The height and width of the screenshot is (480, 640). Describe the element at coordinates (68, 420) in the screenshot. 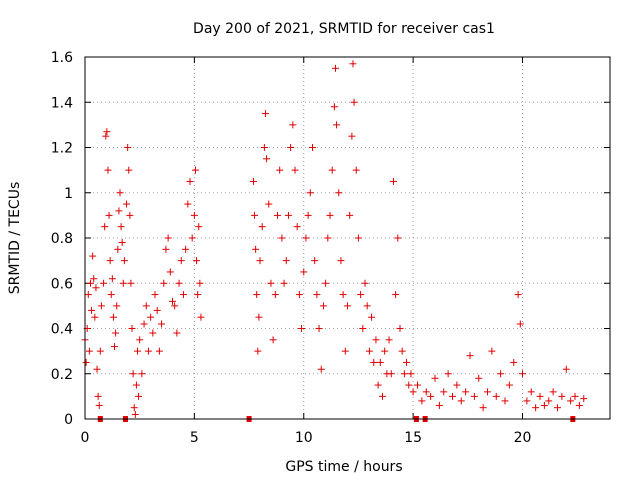

I see `y-tick-label: 0` at that location.